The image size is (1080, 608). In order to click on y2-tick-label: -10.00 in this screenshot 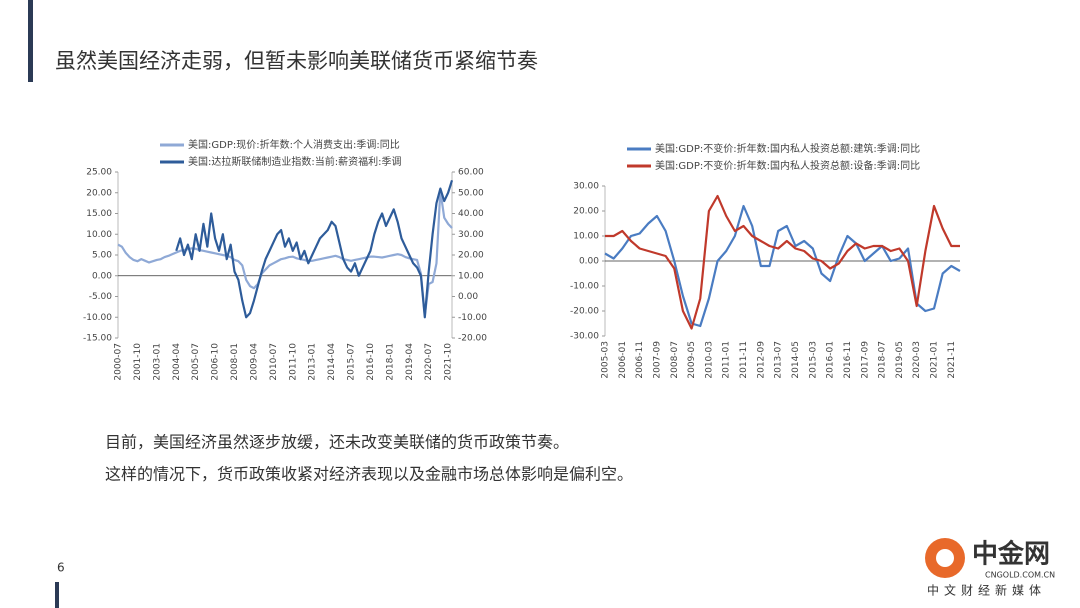, I will do `click(472, 318)`.